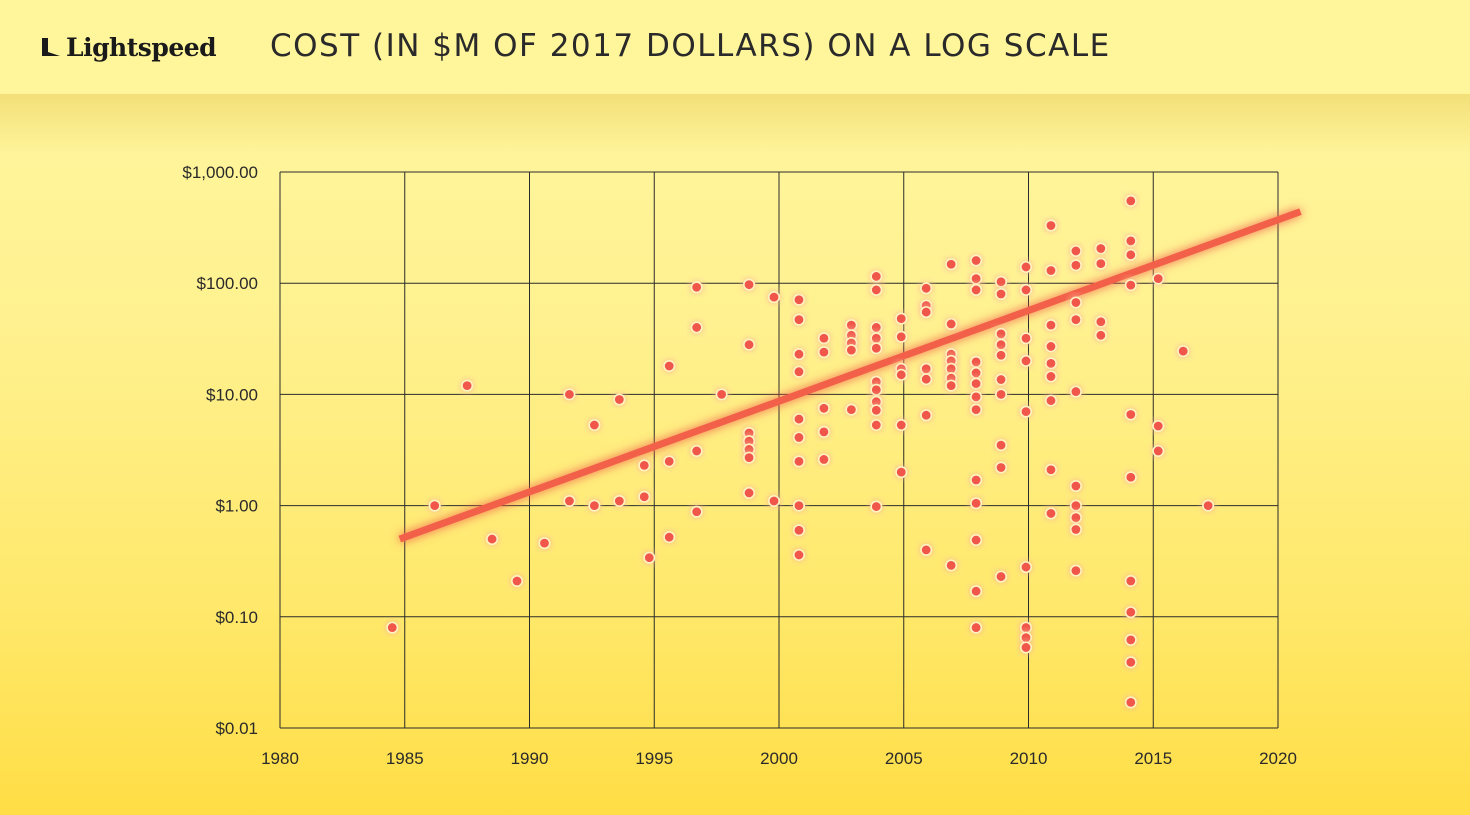  Describe the element at coordinates (1153, 758) in the screenshot. I see `x-tick-label: 2015` at that location.